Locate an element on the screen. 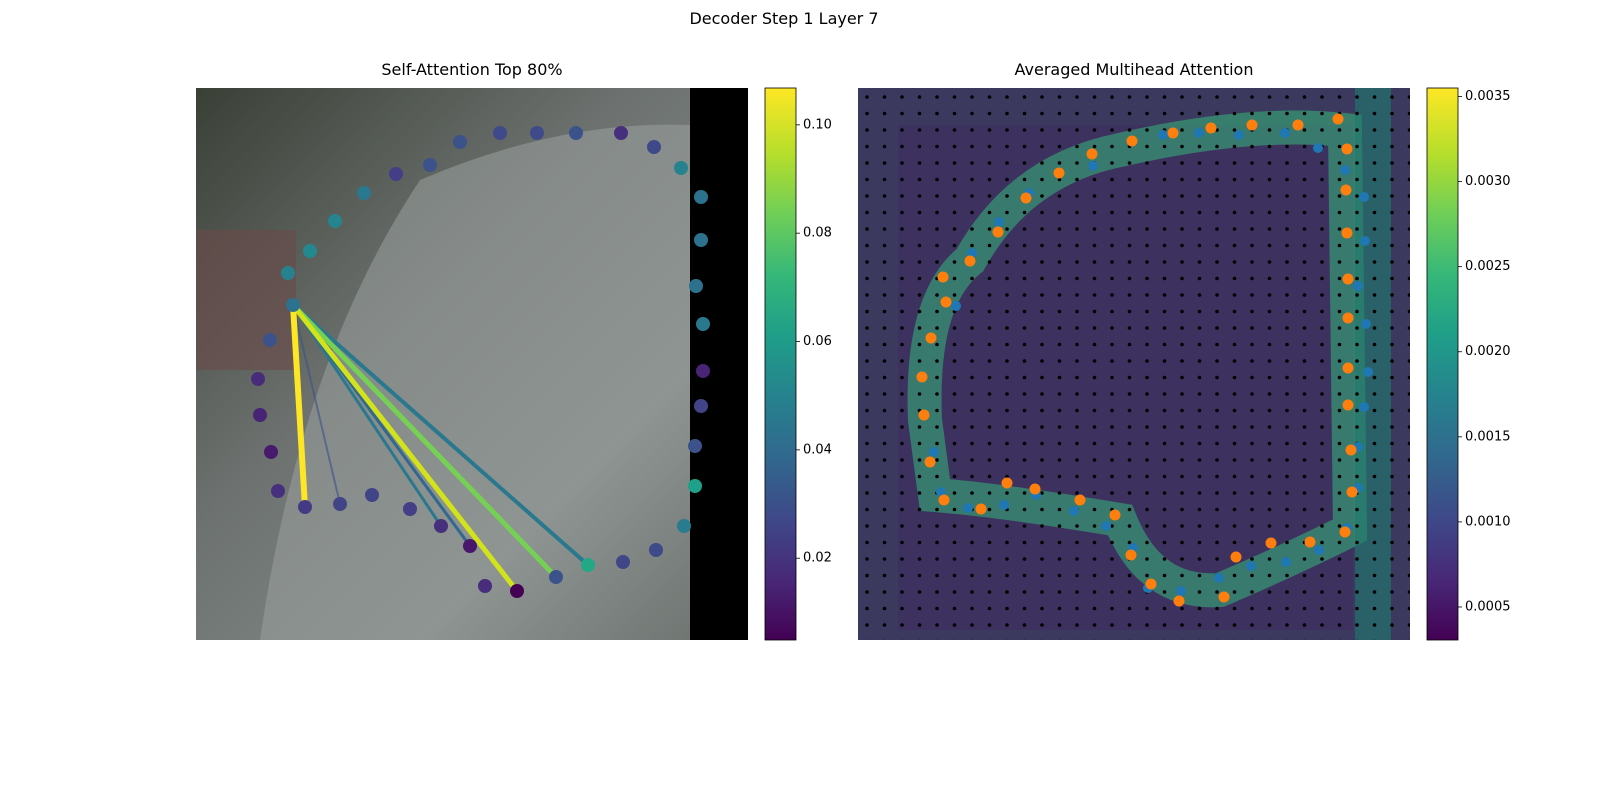 This screenshot has width=1600, height=800. figure-title: Decoder Step 1 Layer 7 is located at coordinates (783, 18).